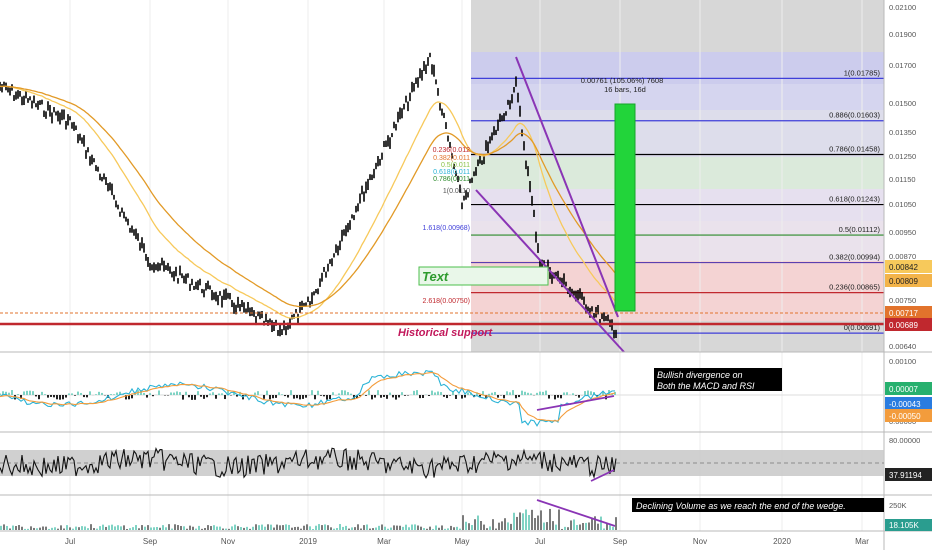  I want to click on price-badge-3: 0.00689, so click(903, 325).